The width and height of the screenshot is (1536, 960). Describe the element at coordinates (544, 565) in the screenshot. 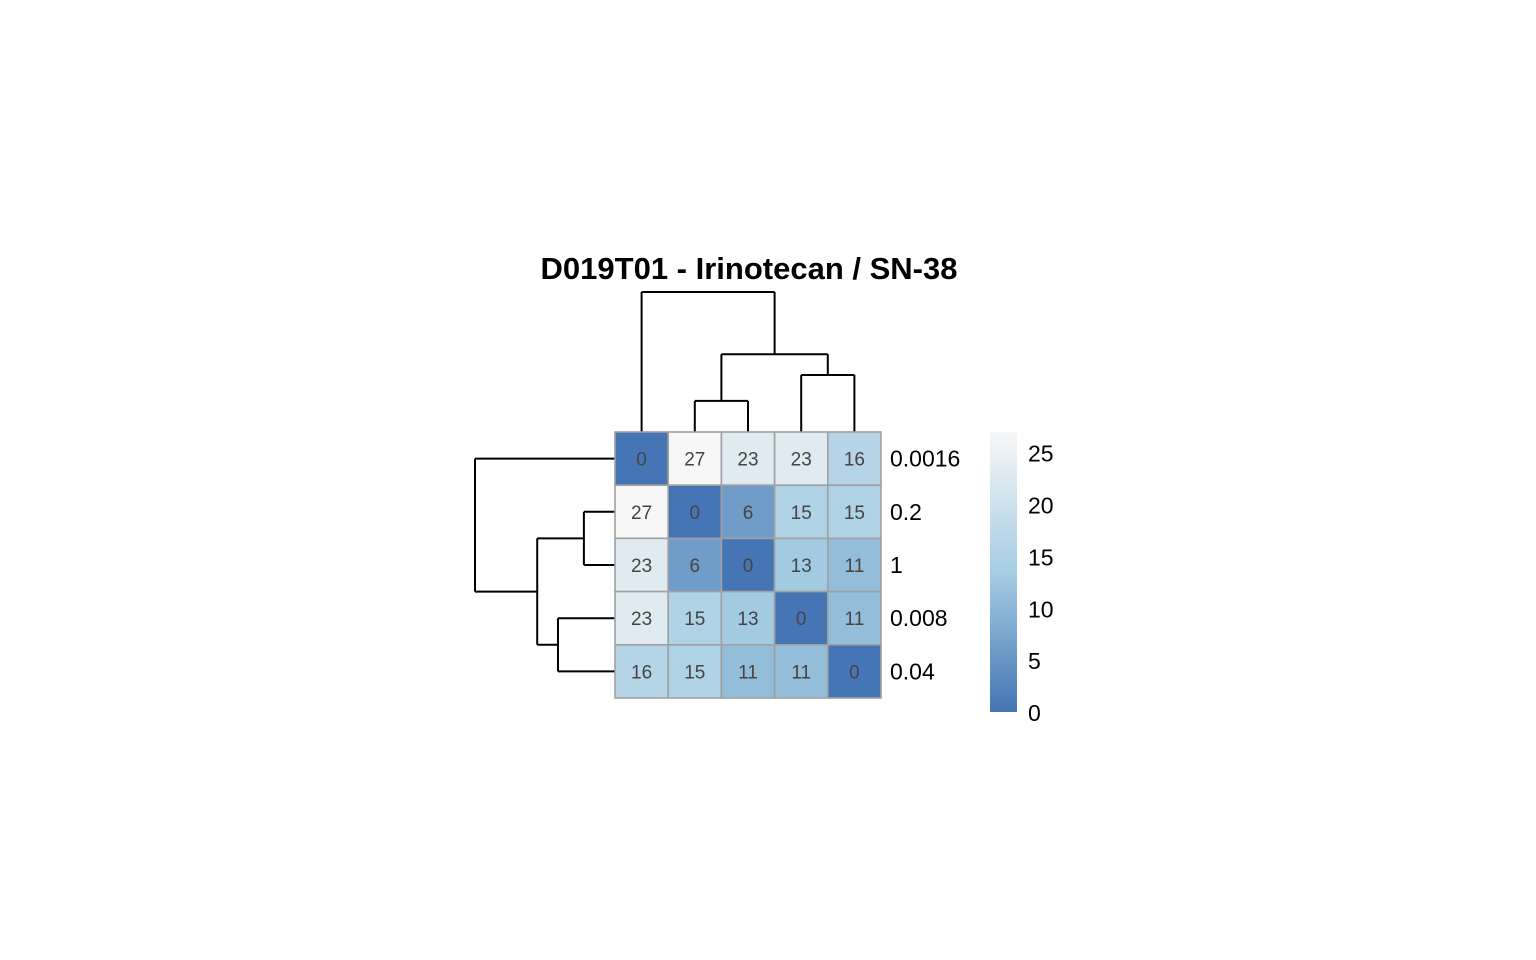

I see `row-dendrogram` at that location.